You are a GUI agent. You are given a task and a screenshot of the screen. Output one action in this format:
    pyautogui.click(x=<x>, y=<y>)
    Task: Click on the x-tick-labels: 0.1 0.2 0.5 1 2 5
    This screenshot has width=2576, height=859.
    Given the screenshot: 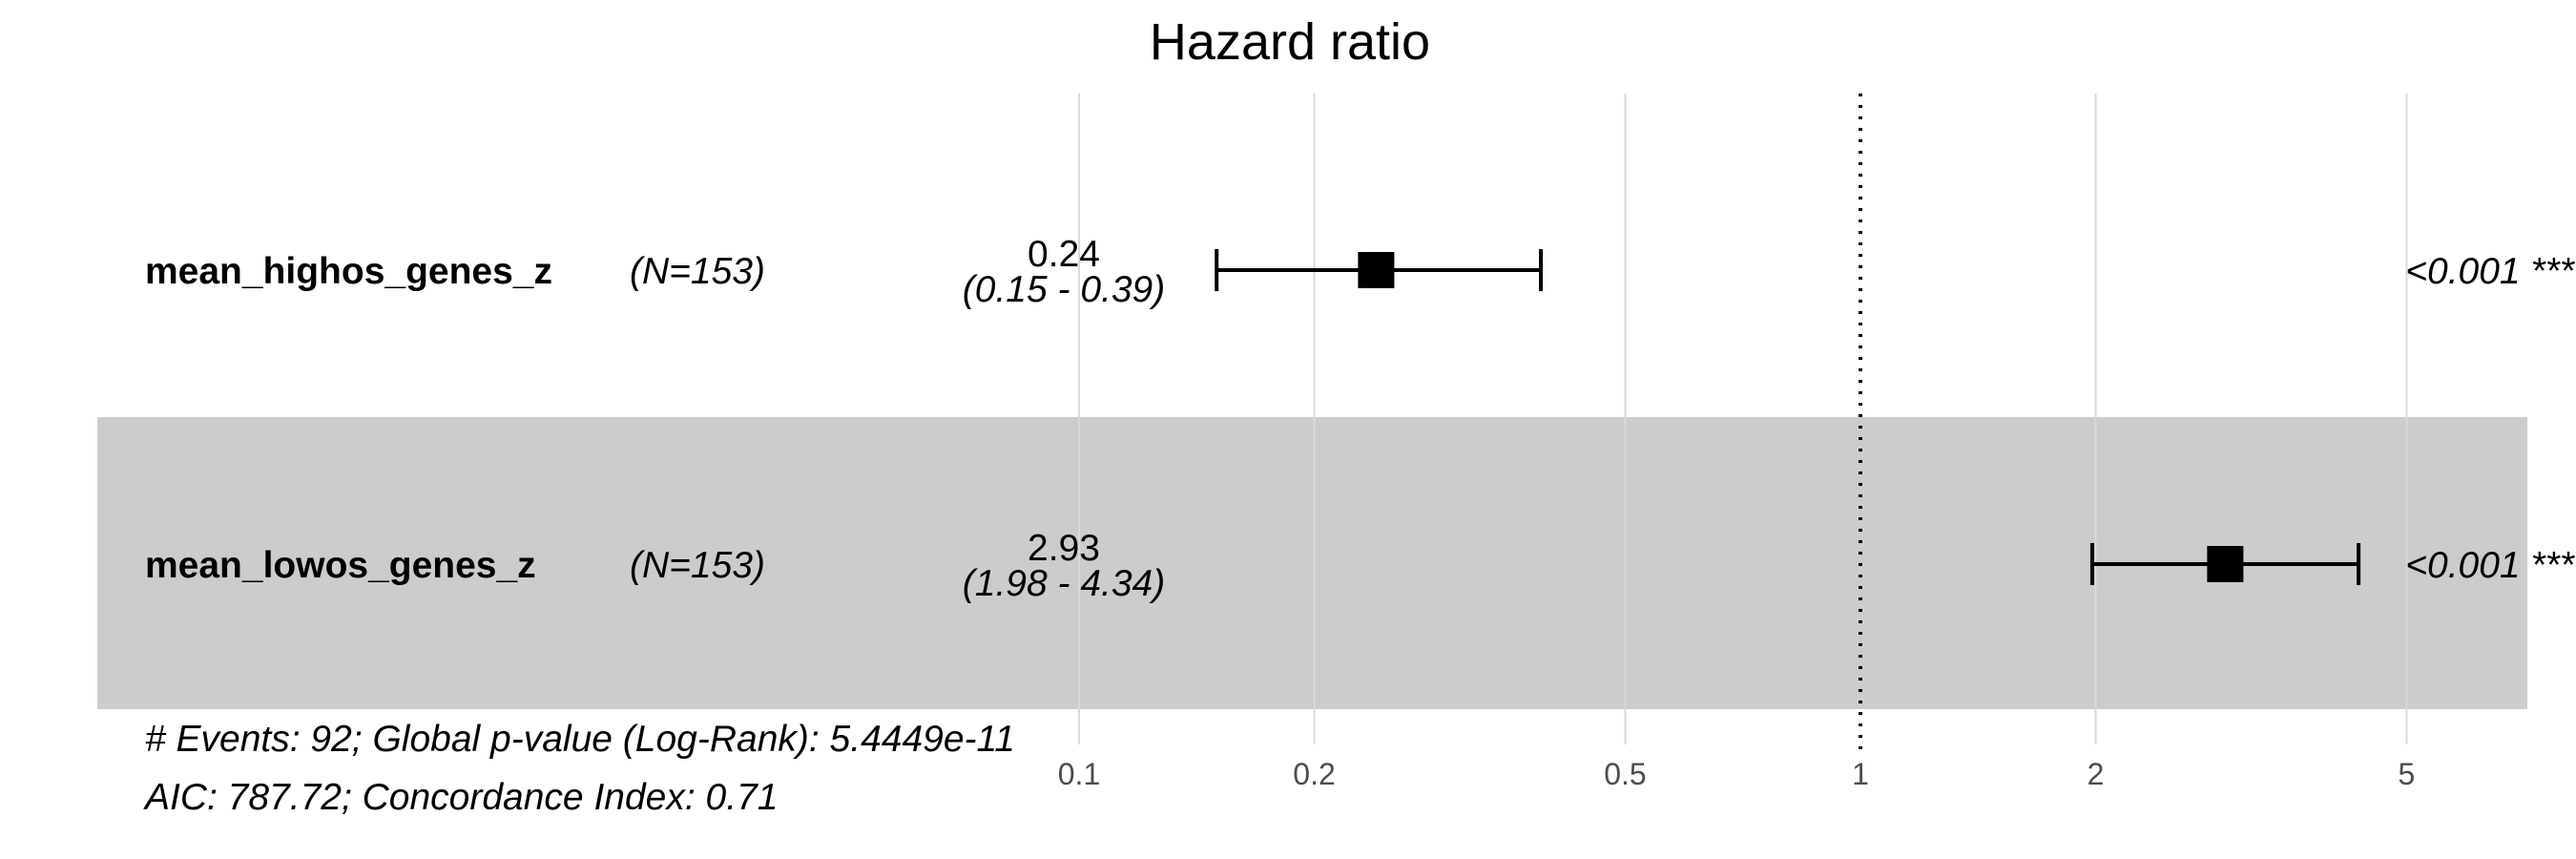 What is the action you would take?
    pyautogui.click(x=1737, y=774)
    